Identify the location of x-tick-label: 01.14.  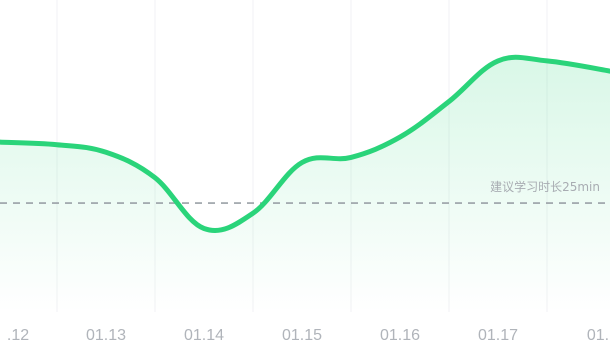
(204, 335).